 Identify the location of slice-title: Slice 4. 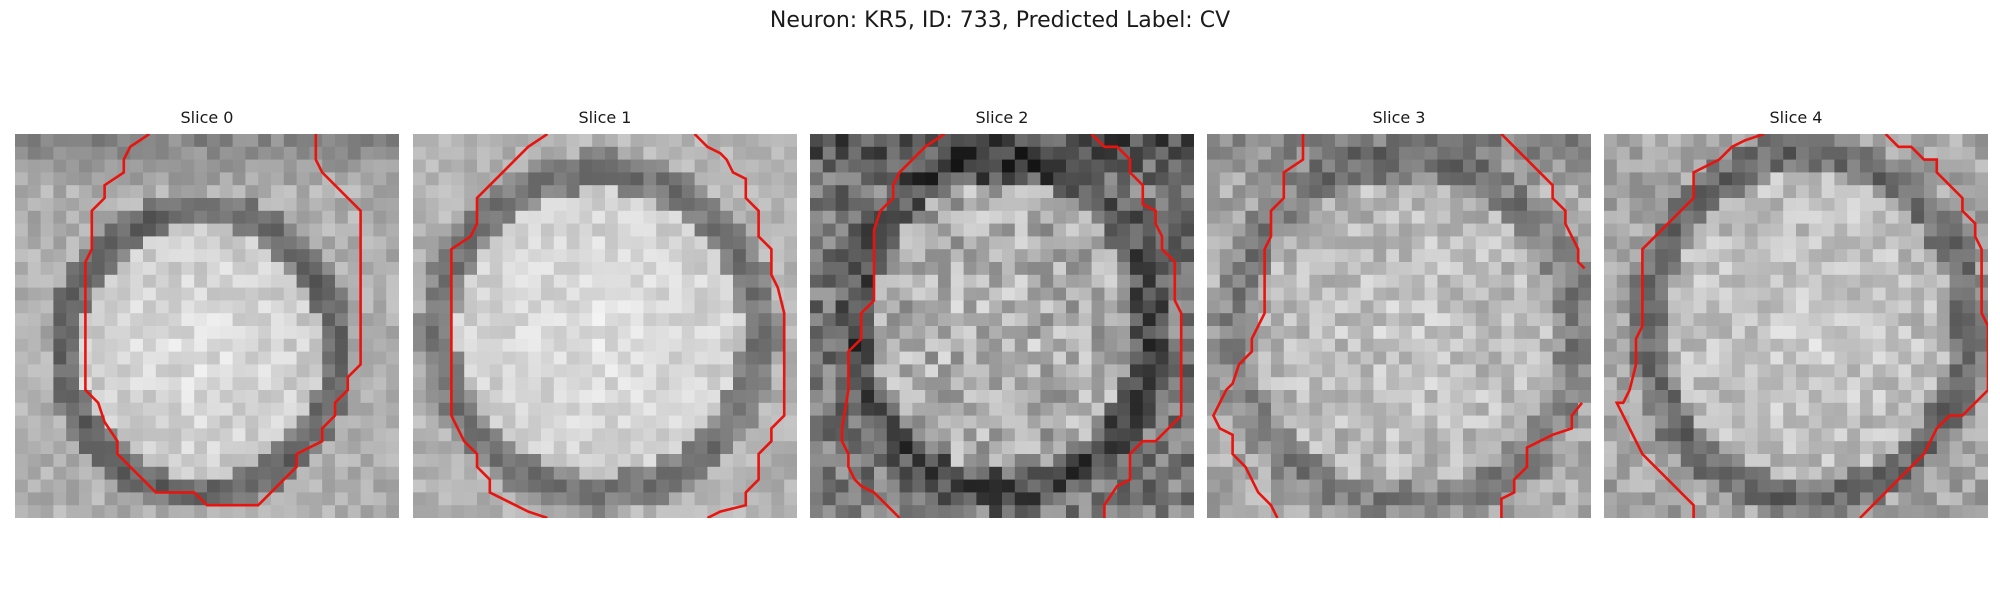
(1796, 117).